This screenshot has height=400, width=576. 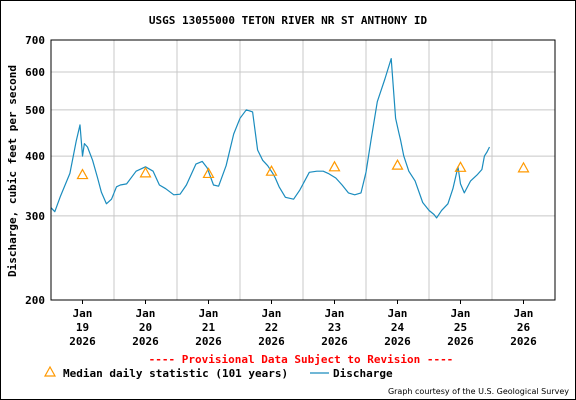 I want to click on x-tick-label: 19, so click(x=82, y=327).